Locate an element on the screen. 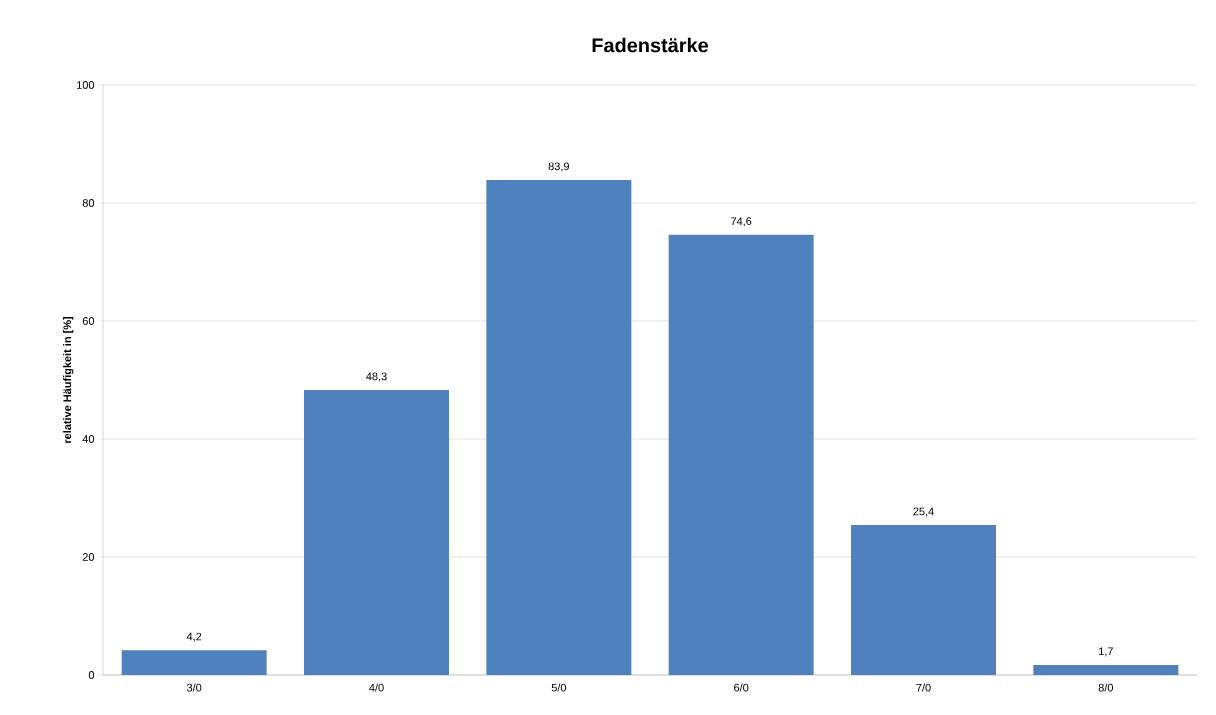  x-tick-label: 3/0 is located at coordinates (194, 687).